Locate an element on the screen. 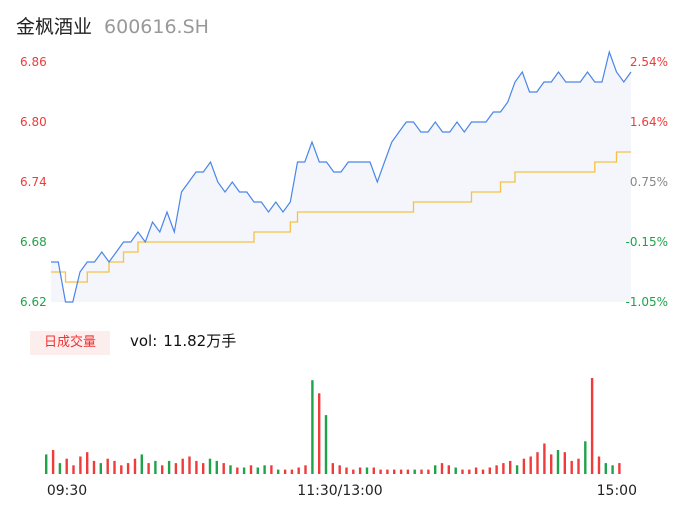 Image resolution: width=686 pixels, height=524 pixels. volume-label: vol: is located at coordinates (144, 341).